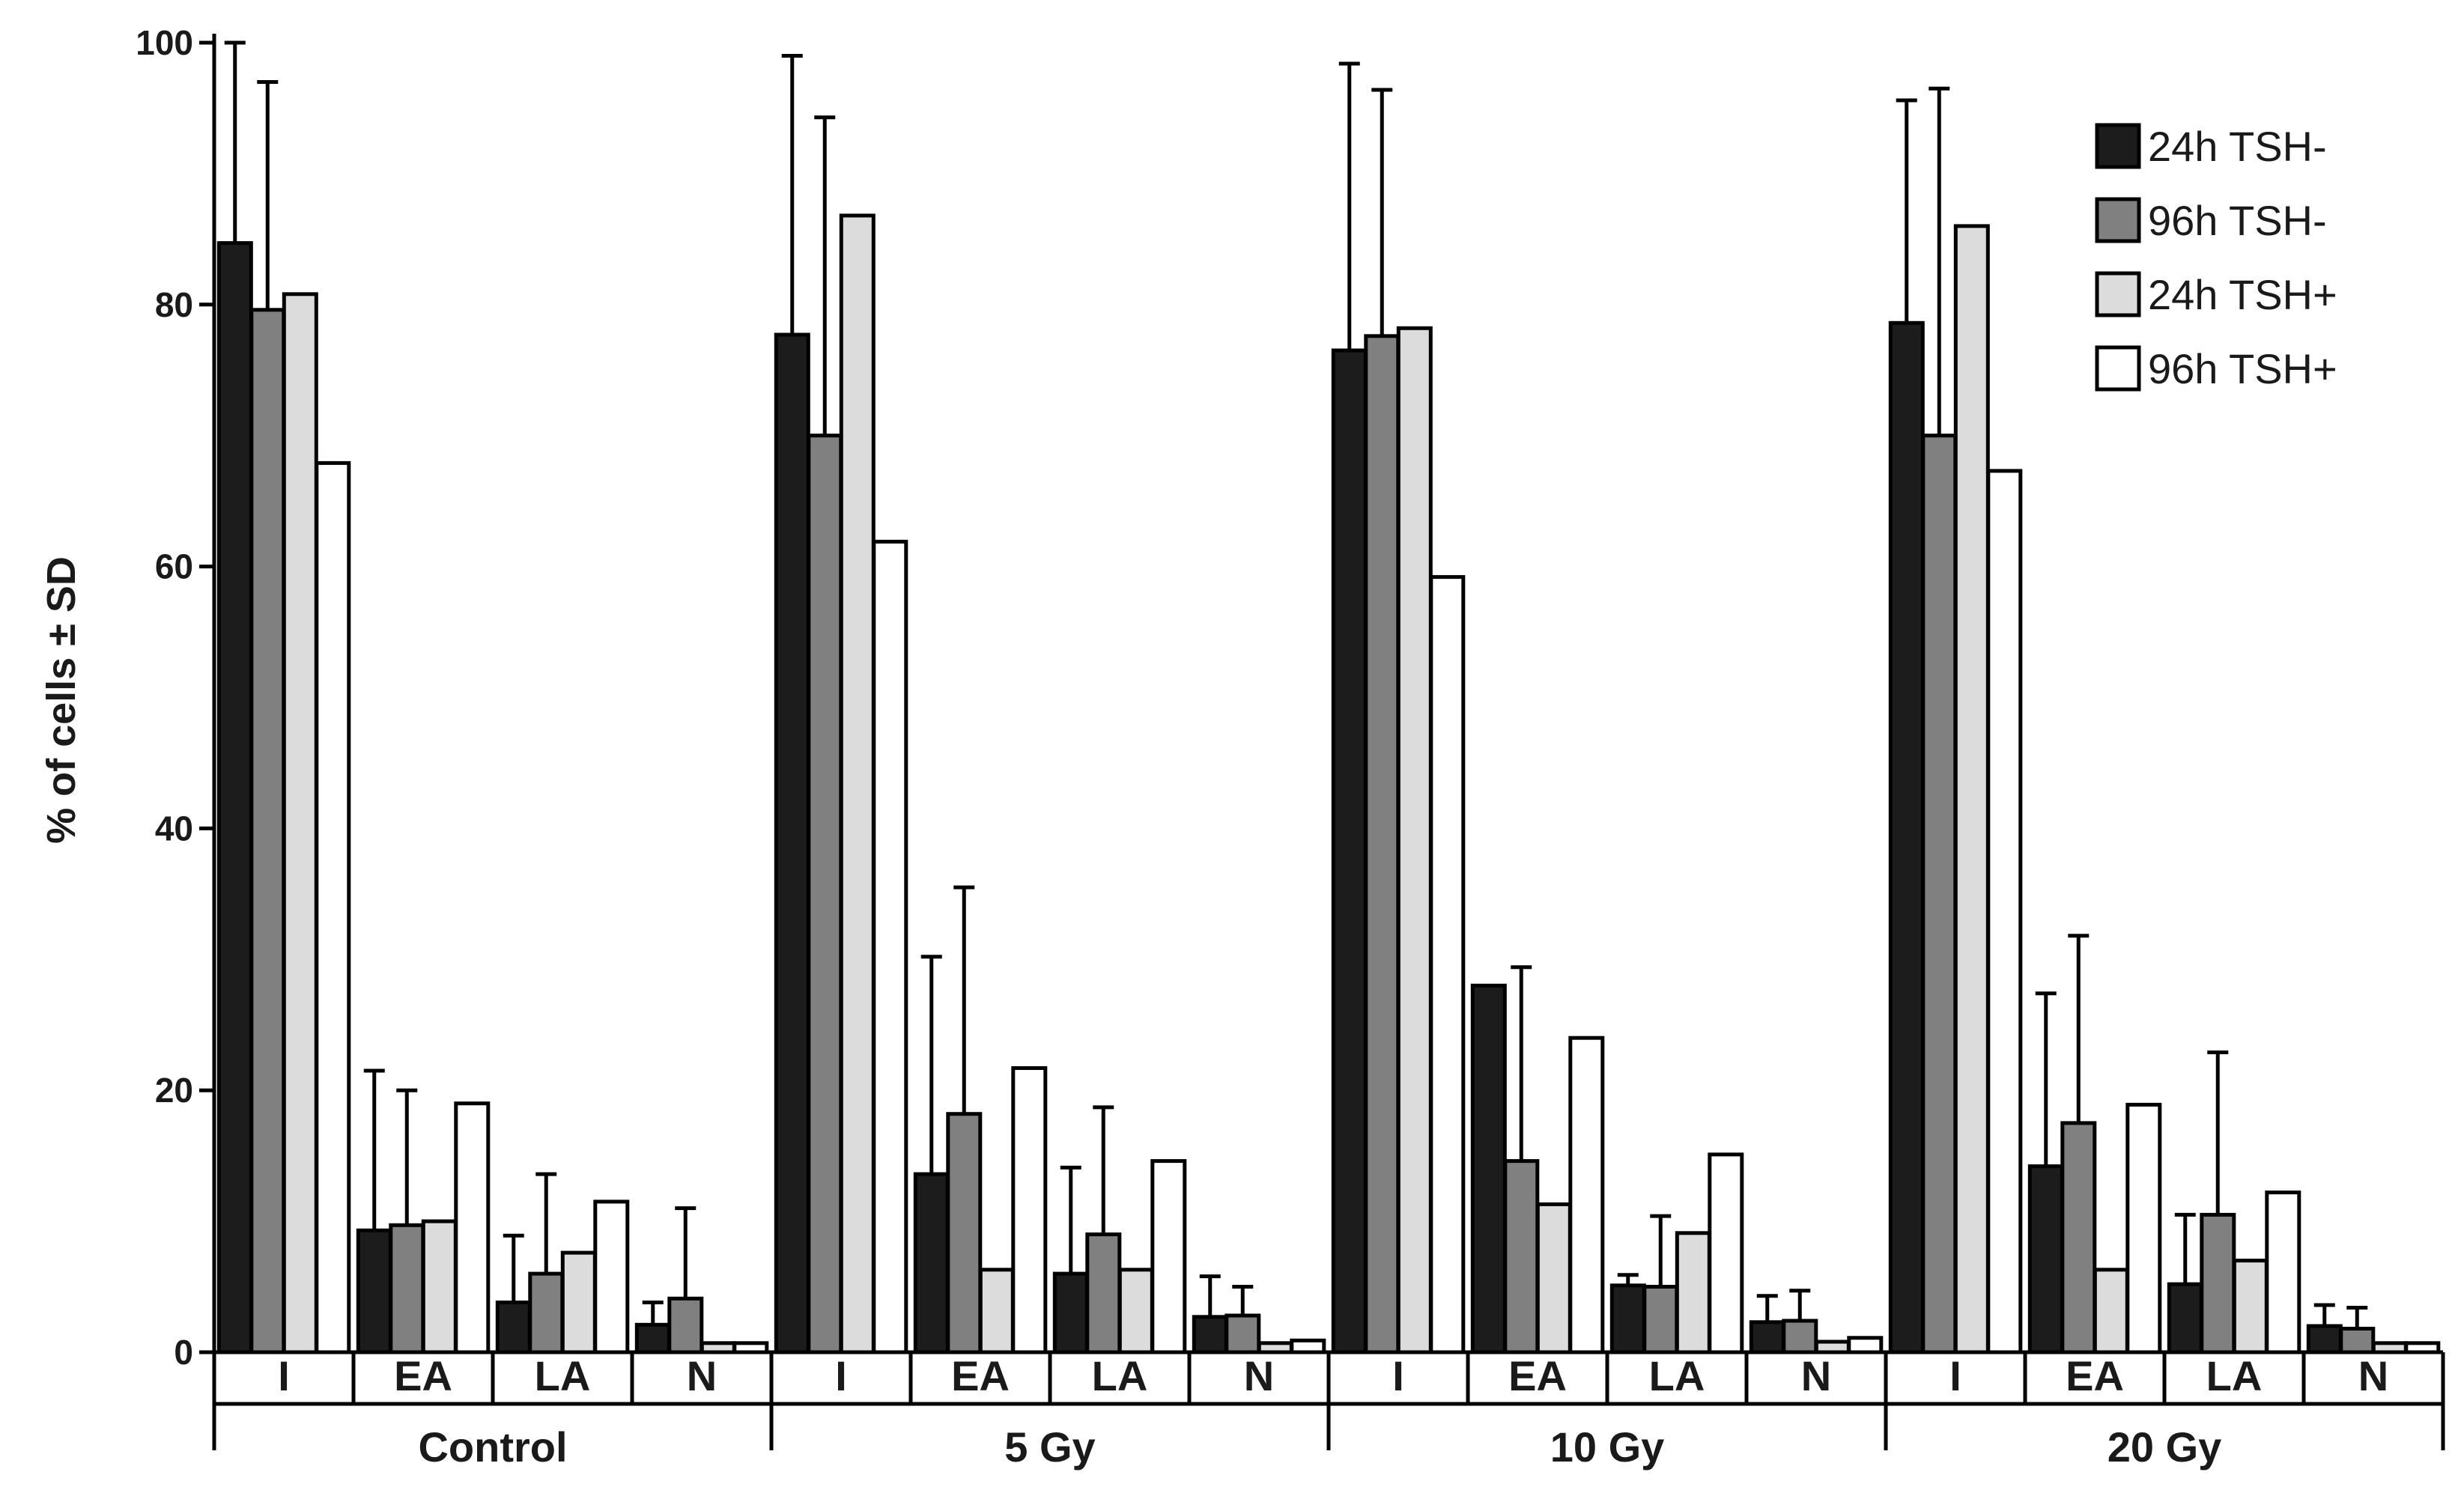 The height and width of the screenshot is (1487, 2464). What do you see at coordinates (2242, 294) in the screenshot?
I see `legend-label: 24h TSH+` at bounding box center [2242, 294].